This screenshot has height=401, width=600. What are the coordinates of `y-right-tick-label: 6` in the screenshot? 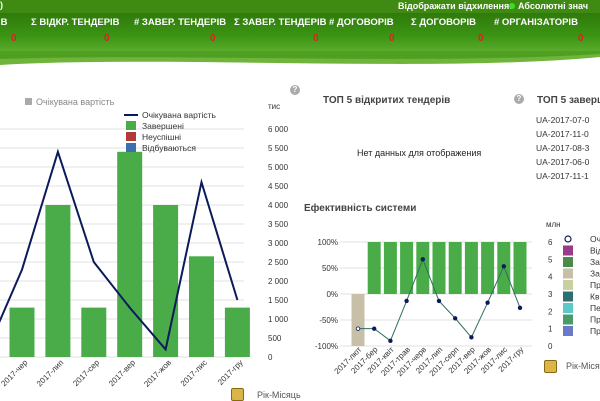 It's located at (550, 242).